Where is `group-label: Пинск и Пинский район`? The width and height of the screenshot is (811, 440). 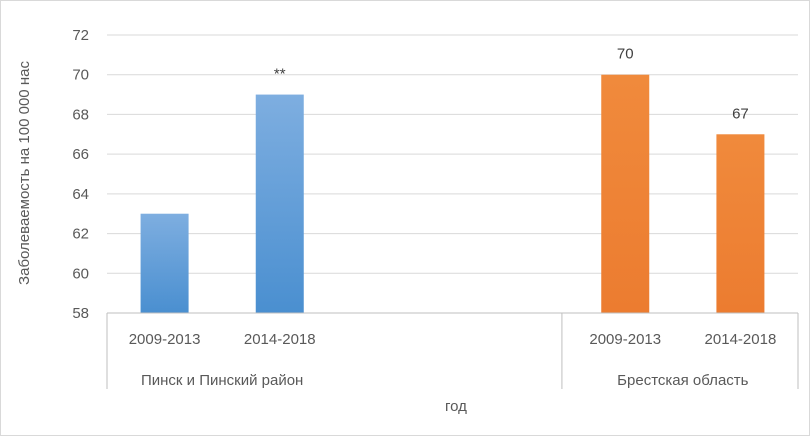 group-label: Пинск и Пинский район is located at coordinates (222, 380).